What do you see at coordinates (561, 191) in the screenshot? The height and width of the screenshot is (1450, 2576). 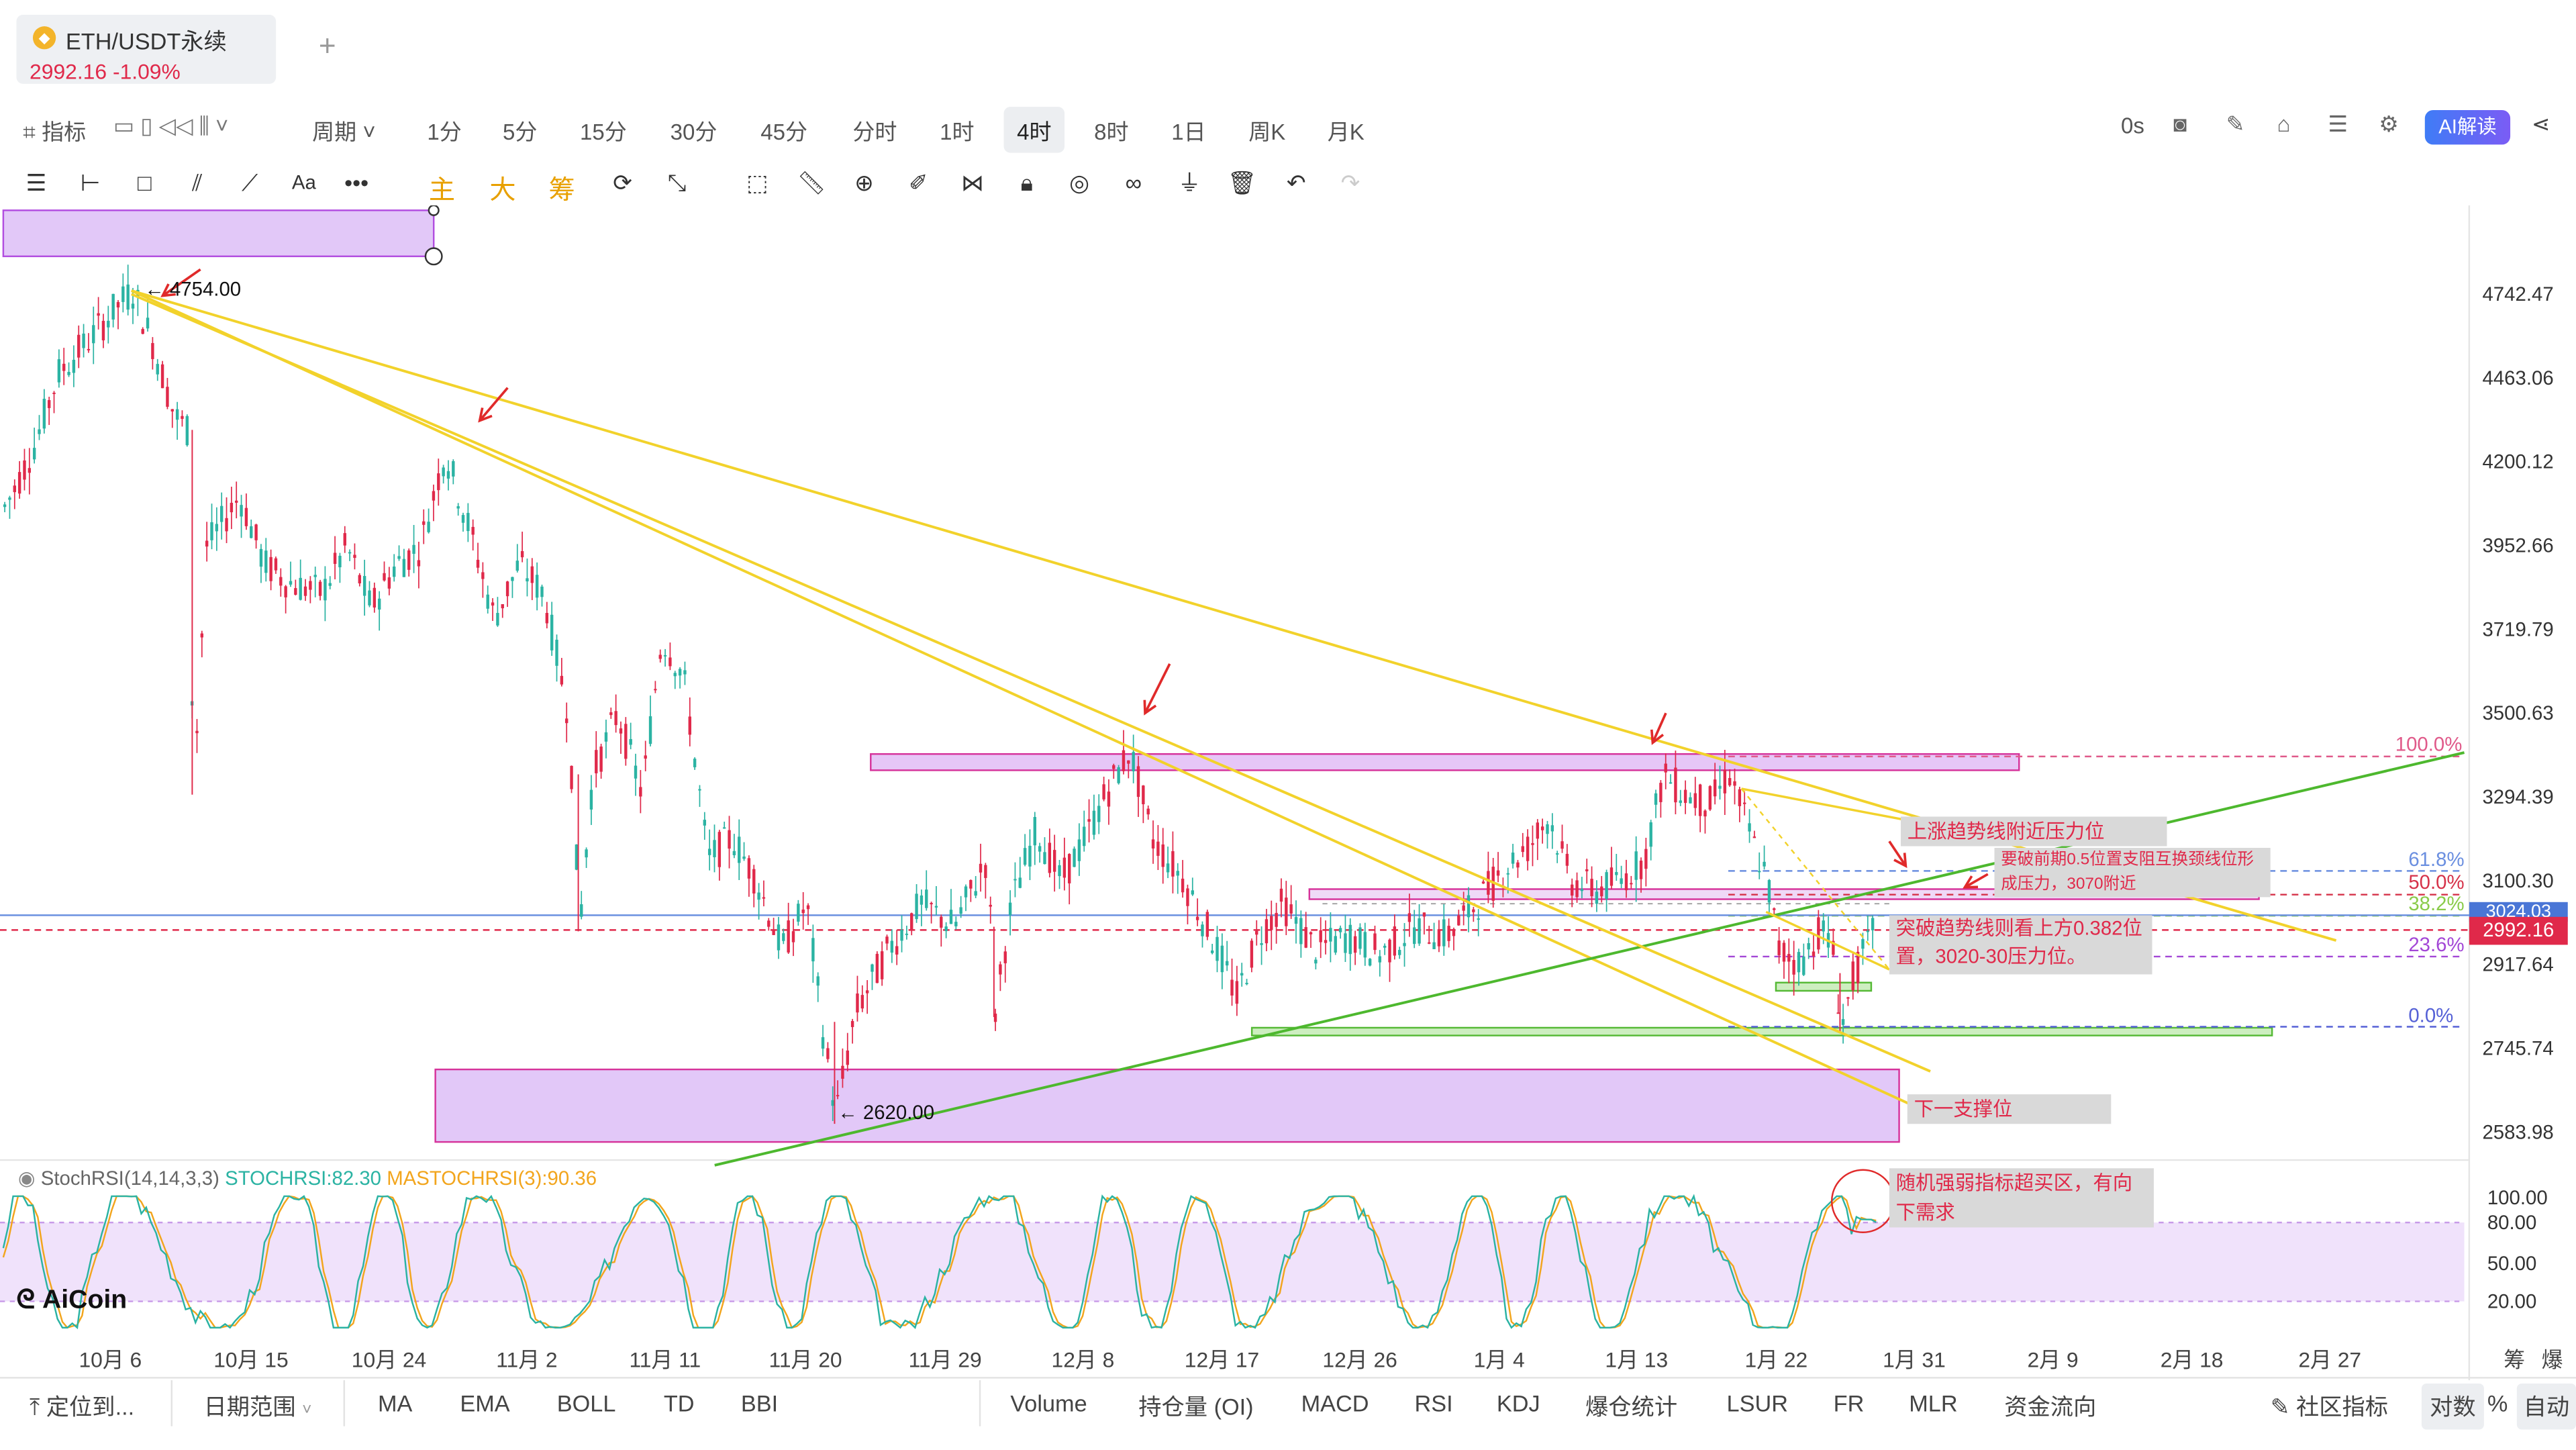 I see `chips-toggle: 筹` at bounding box center [561, 191].